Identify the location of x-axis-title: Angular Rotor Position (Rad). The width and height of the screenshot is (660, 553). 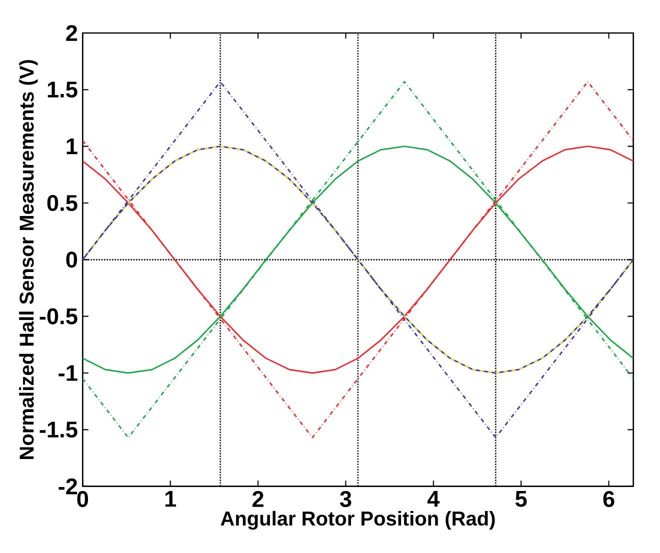
(357, 520).